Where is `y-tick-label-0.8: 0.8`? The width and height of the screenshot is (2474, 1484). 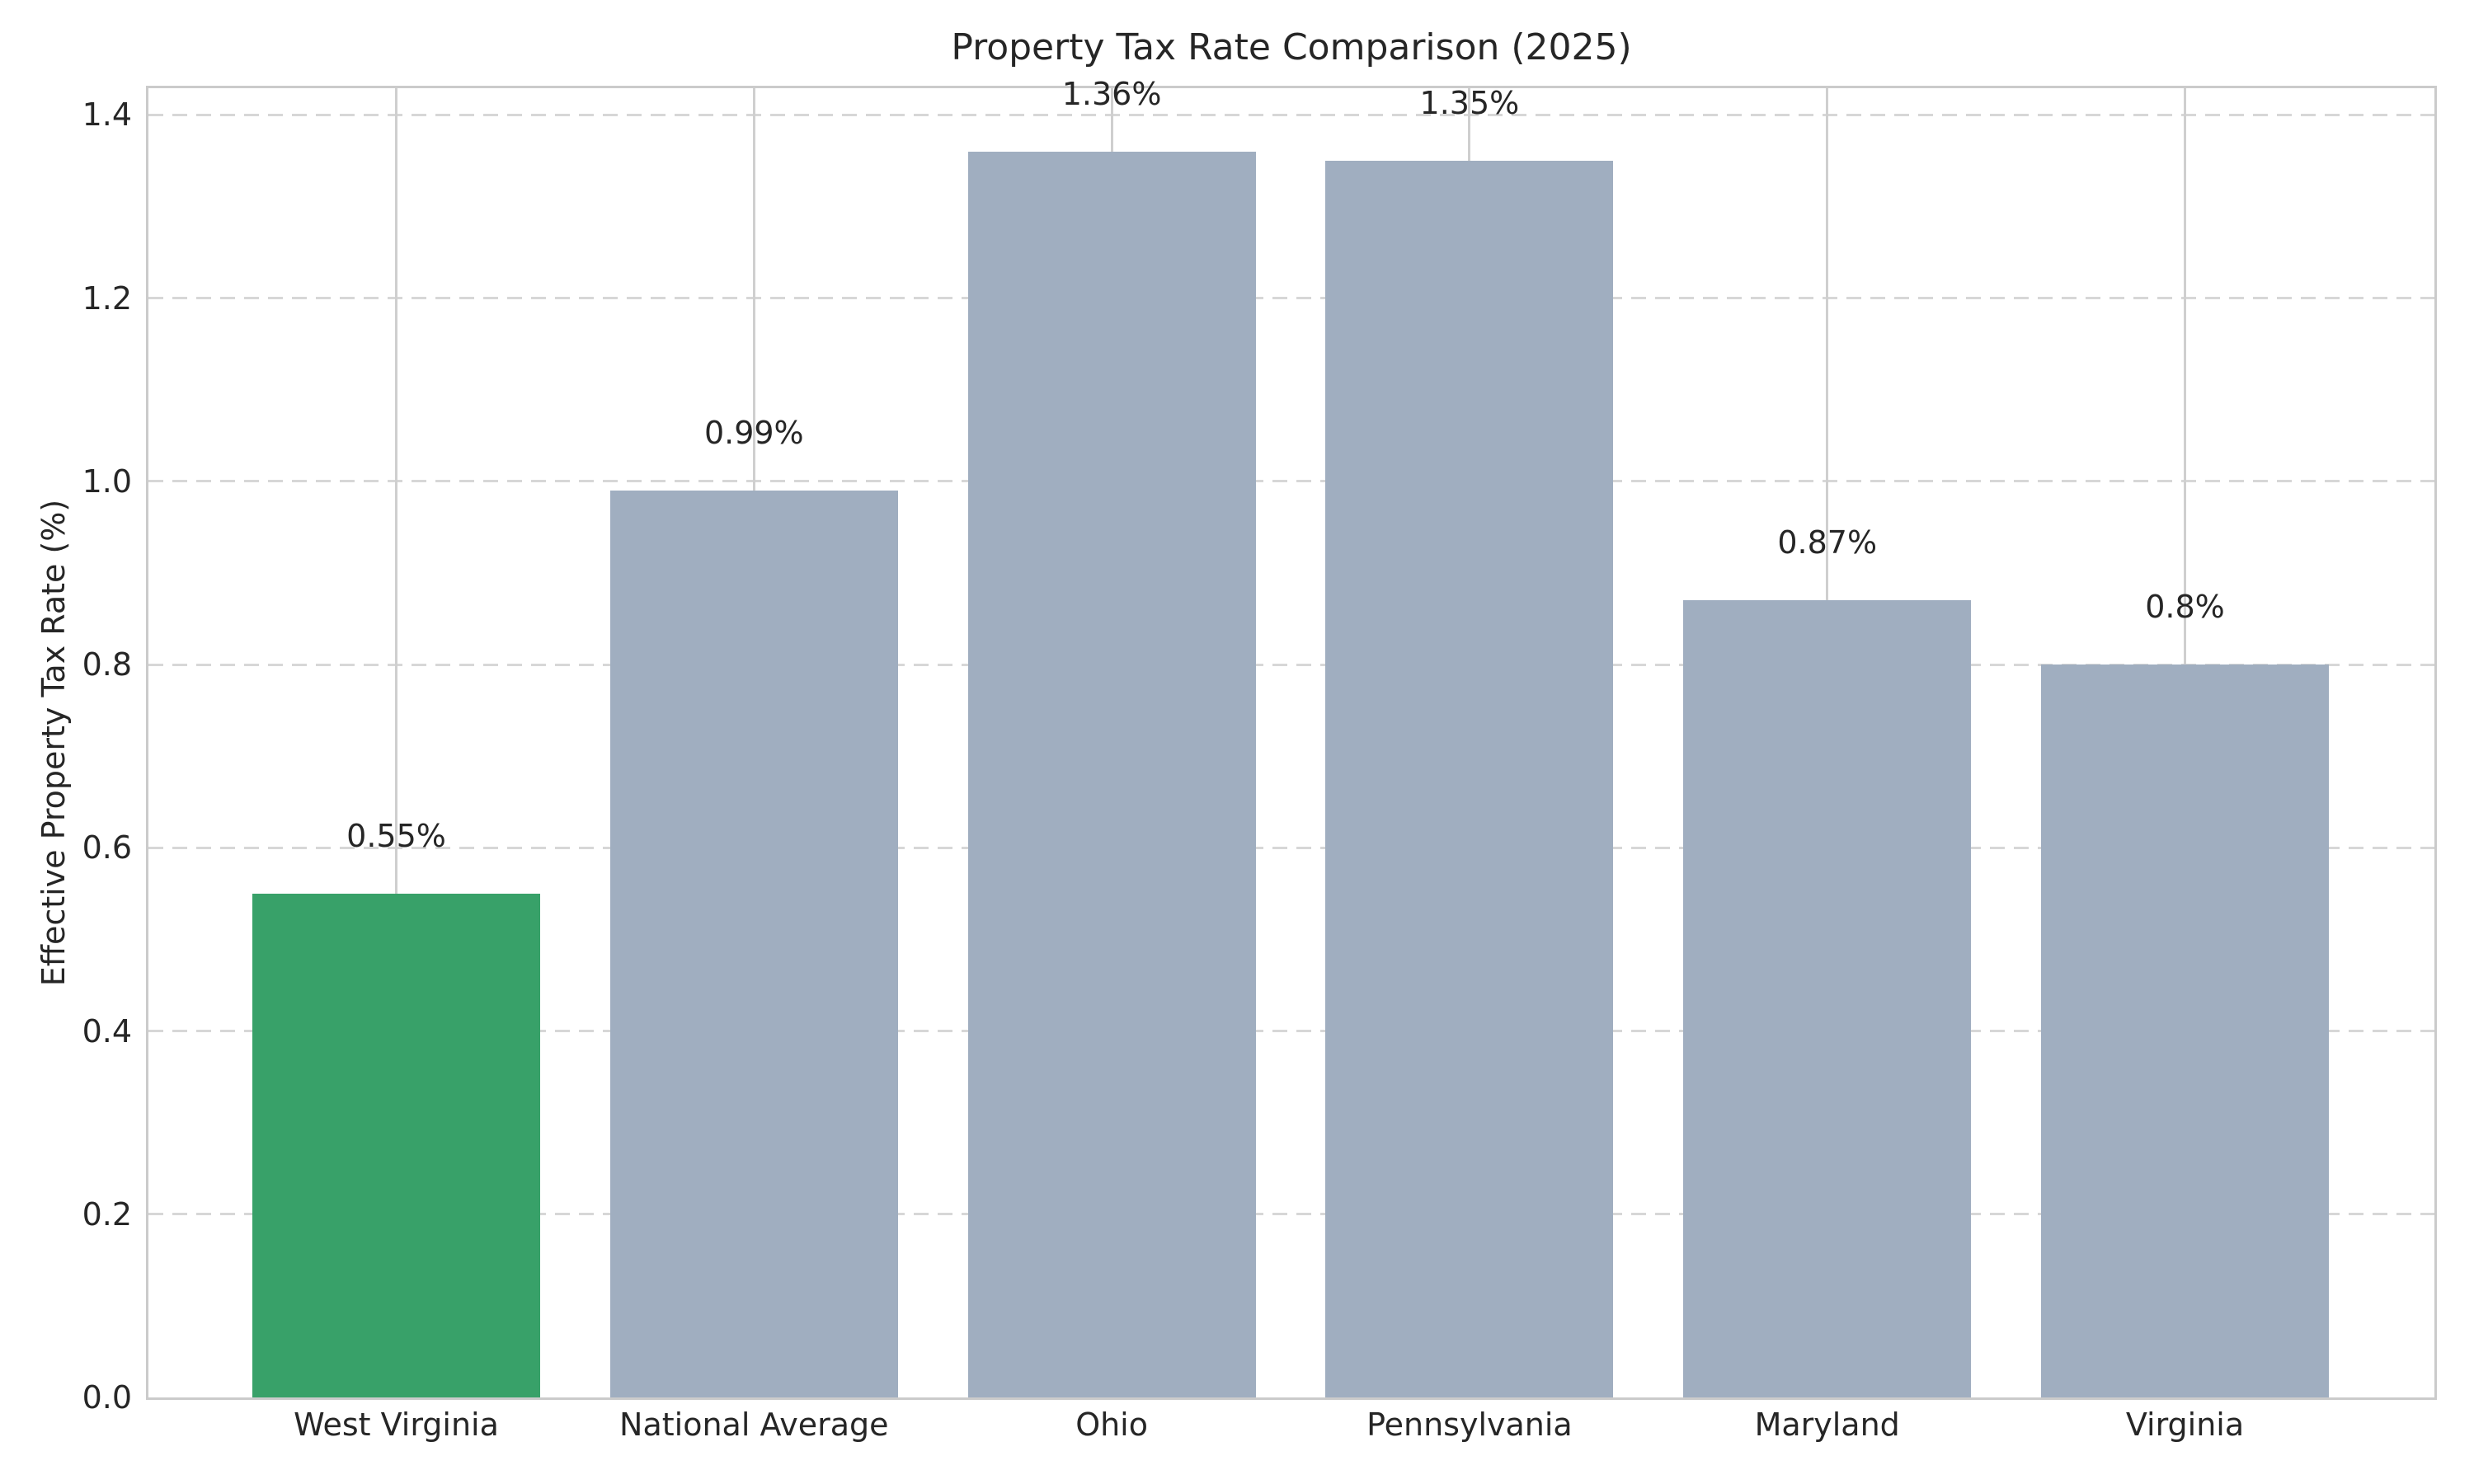 y-tick-label-0.8: 0.8 is located at coordinates (107, 664).